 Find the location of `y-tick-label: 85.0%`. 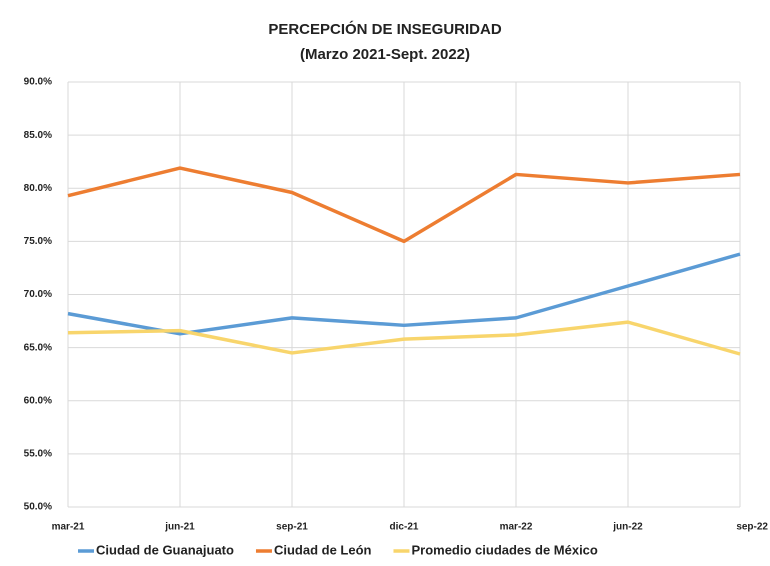

y-tick-label: 85.0% is located at coordinates (38, 135).